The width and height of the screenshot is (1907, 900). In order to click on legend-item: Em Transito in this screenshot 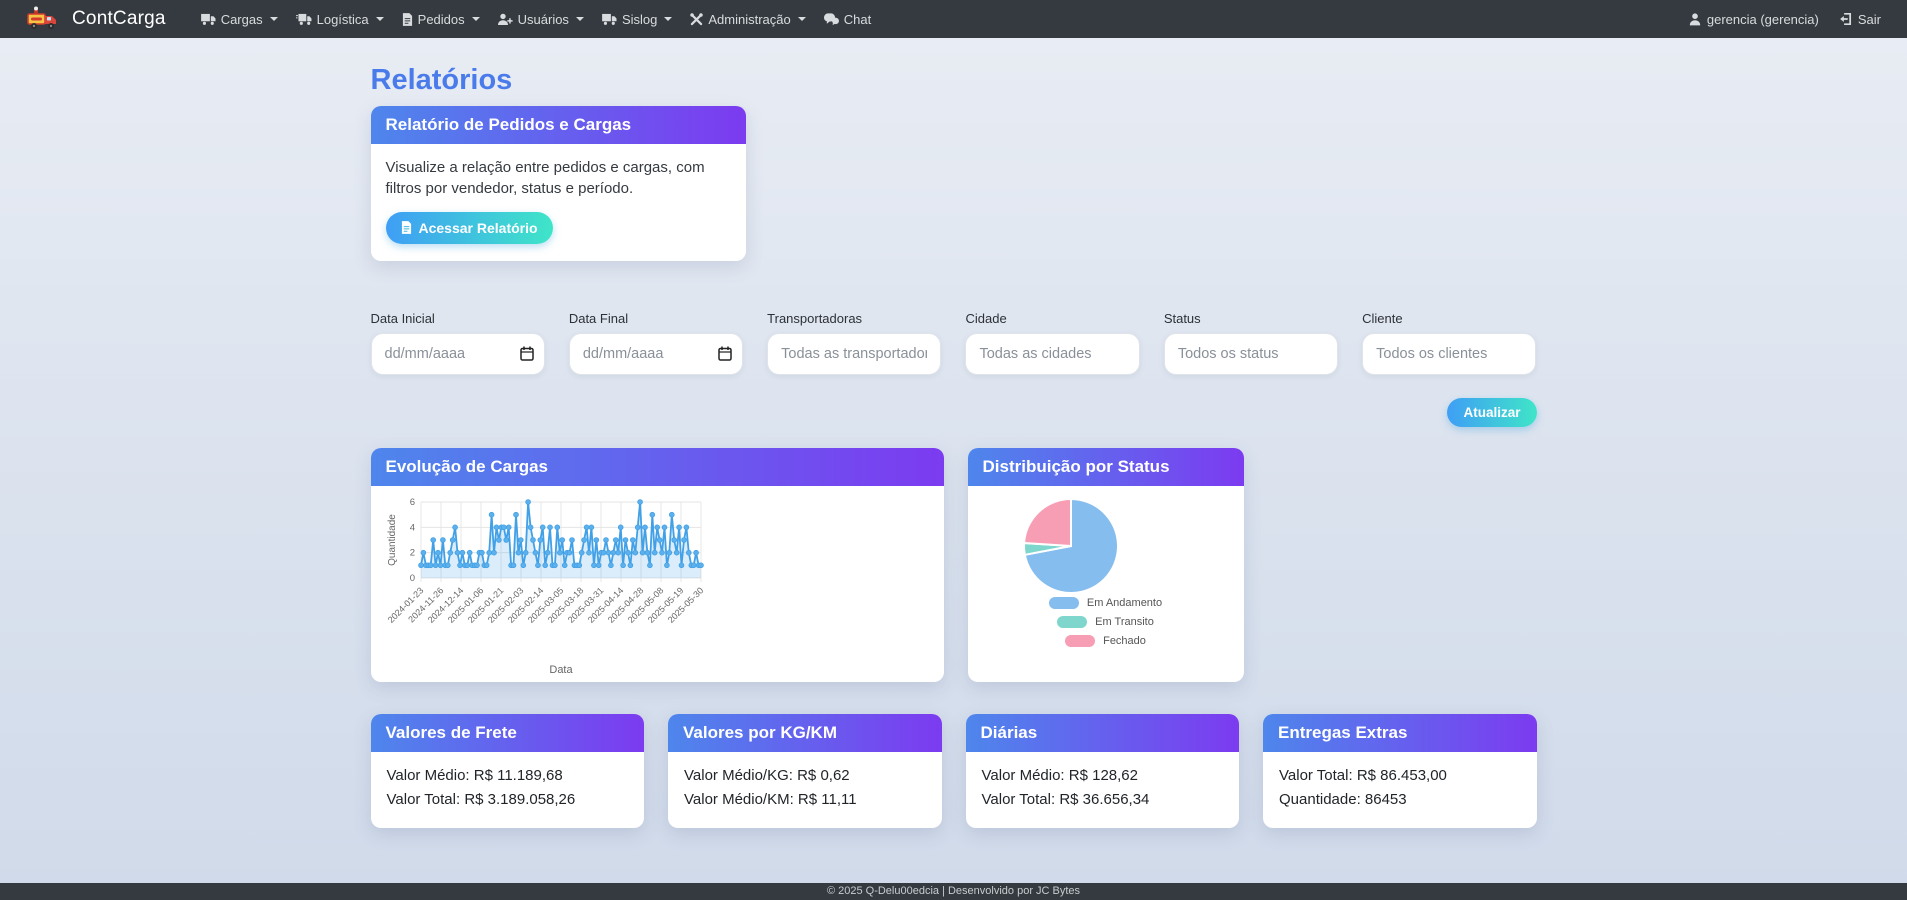, I will do `click(1105, 621)`.